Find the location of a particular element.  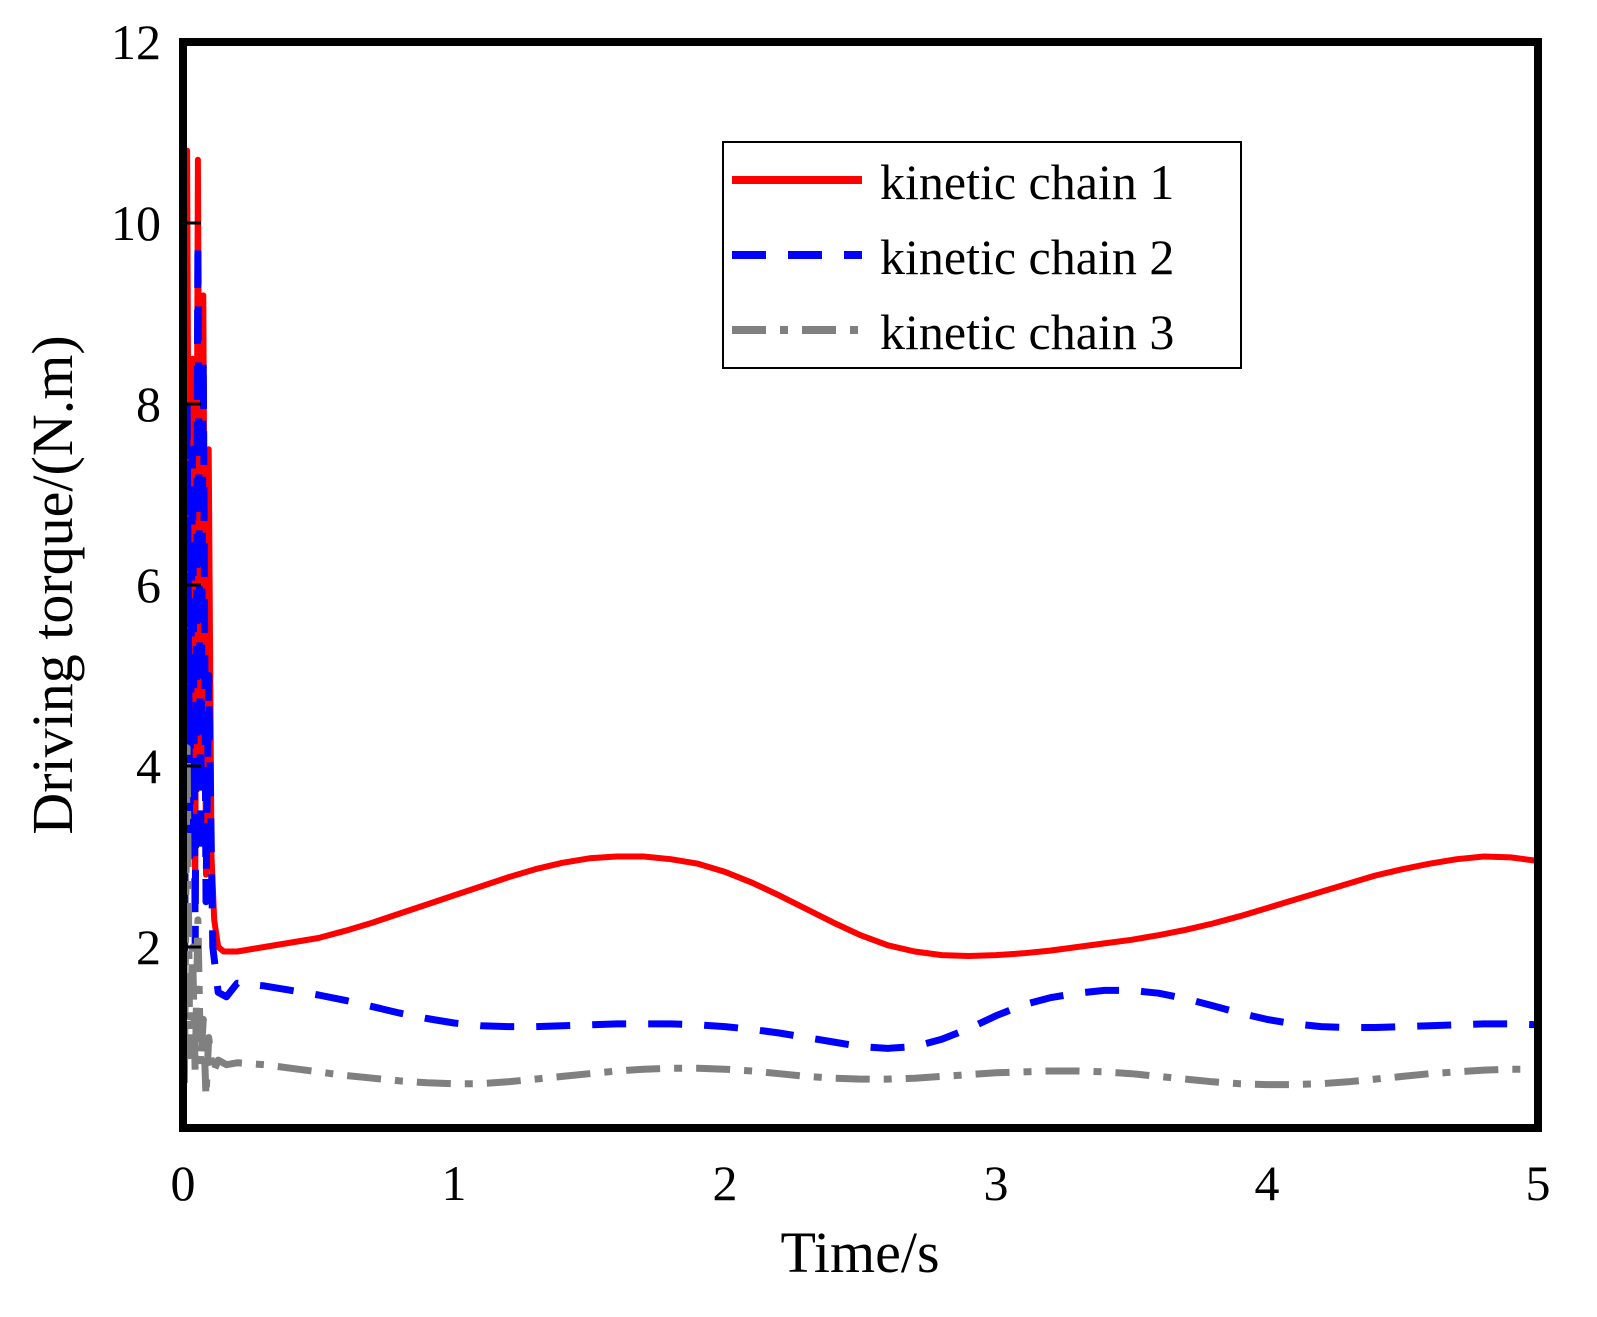

y-axis-title: Driving torque/(N.m) is located at coordinates (52, 584).